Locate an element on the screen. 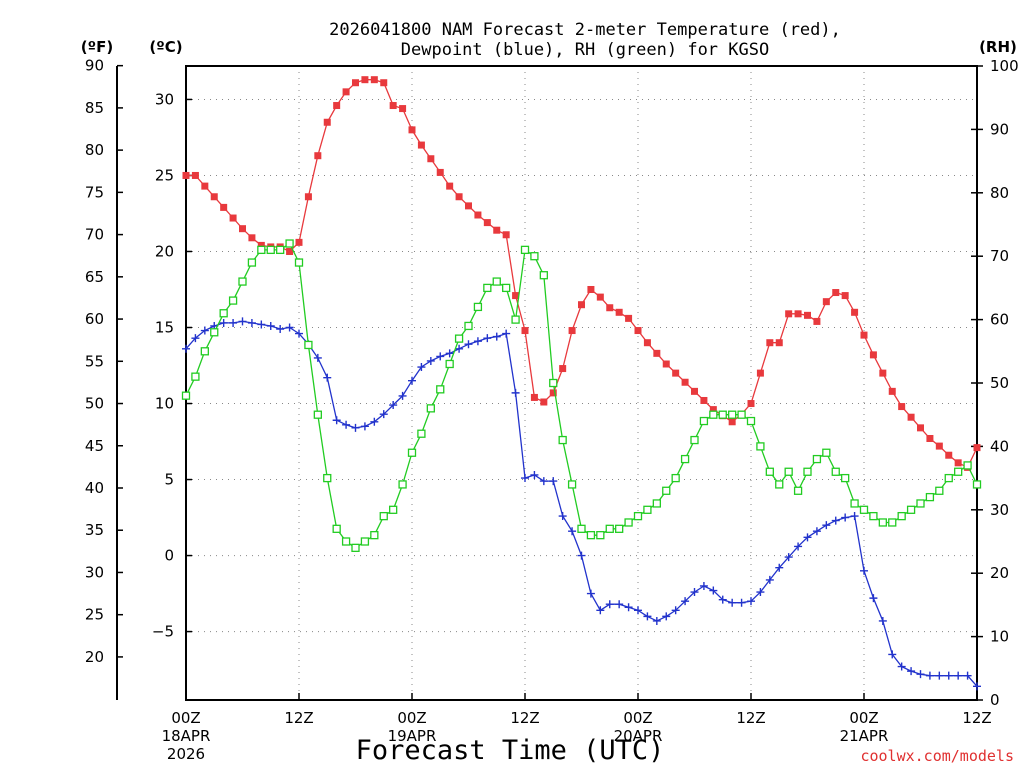 The width and height of the screenshot is (1024, 768). rh-tick-label: 80 is located at coordinates (999, 193).